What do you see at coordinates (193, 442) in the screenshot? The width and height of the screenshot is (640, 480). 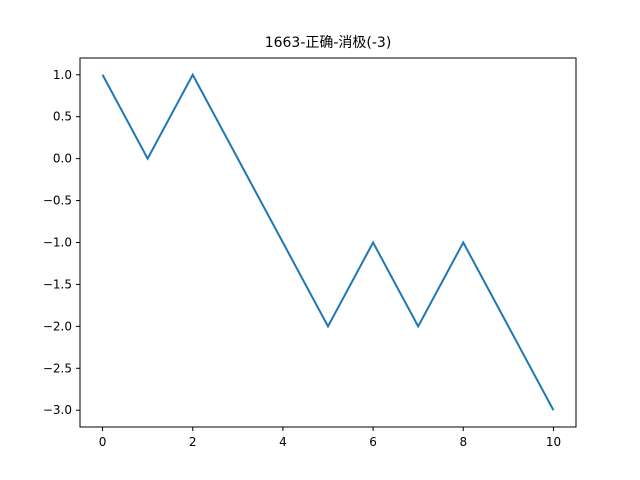 I see `x-tick-label: 2` at bounding box center [193, 442].